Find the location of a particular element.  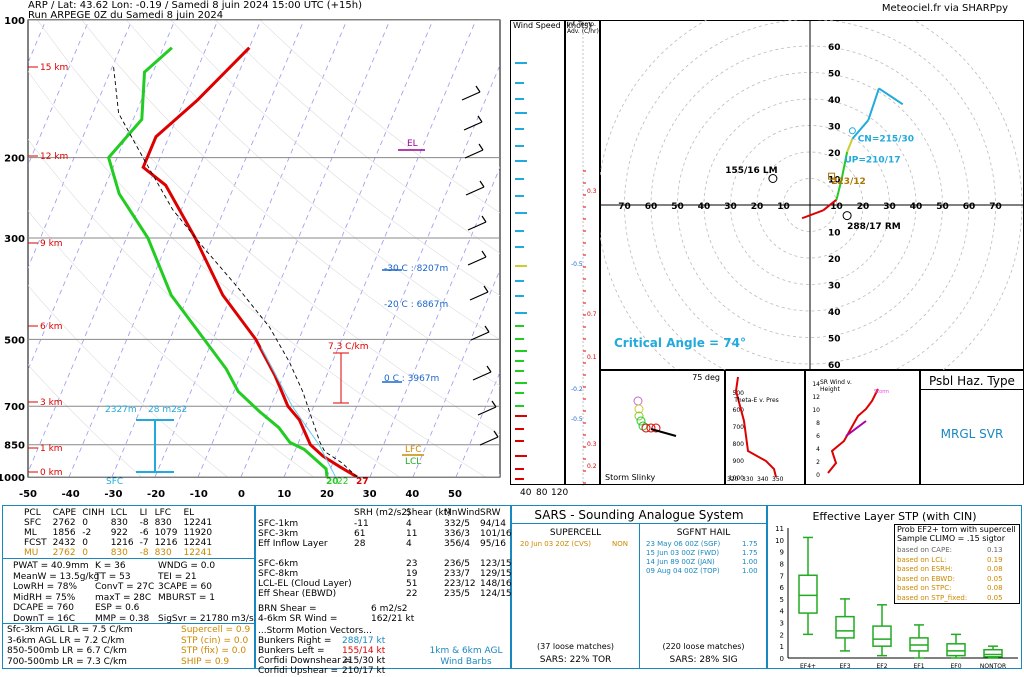

stp-category: EF1 is located at coordinates (918, 666).